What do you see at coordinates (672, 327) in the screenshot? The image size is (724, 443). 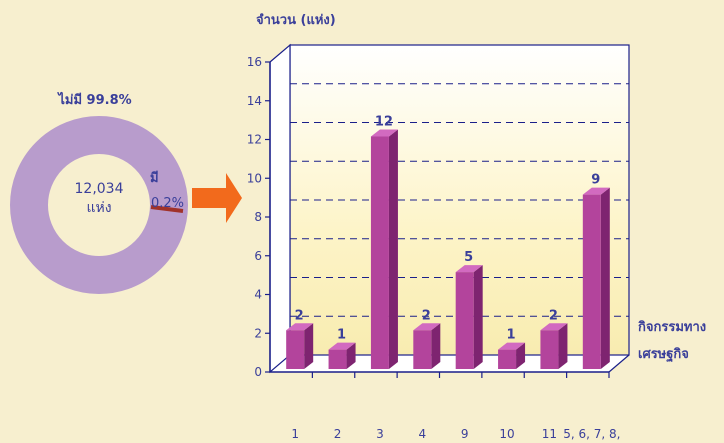 I see `x-axis-title-line1: กิจกรรมทาง` at bounding box center [672, 327].